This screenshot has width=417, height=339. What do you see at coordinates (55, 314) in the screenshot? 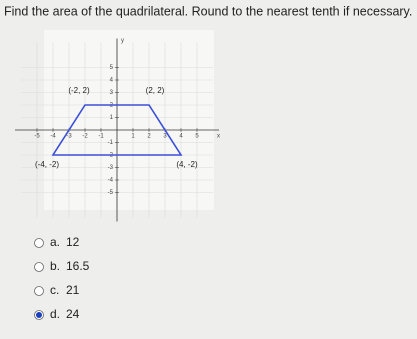
I see `option-letter: d.` at bounding box center [55, 314].